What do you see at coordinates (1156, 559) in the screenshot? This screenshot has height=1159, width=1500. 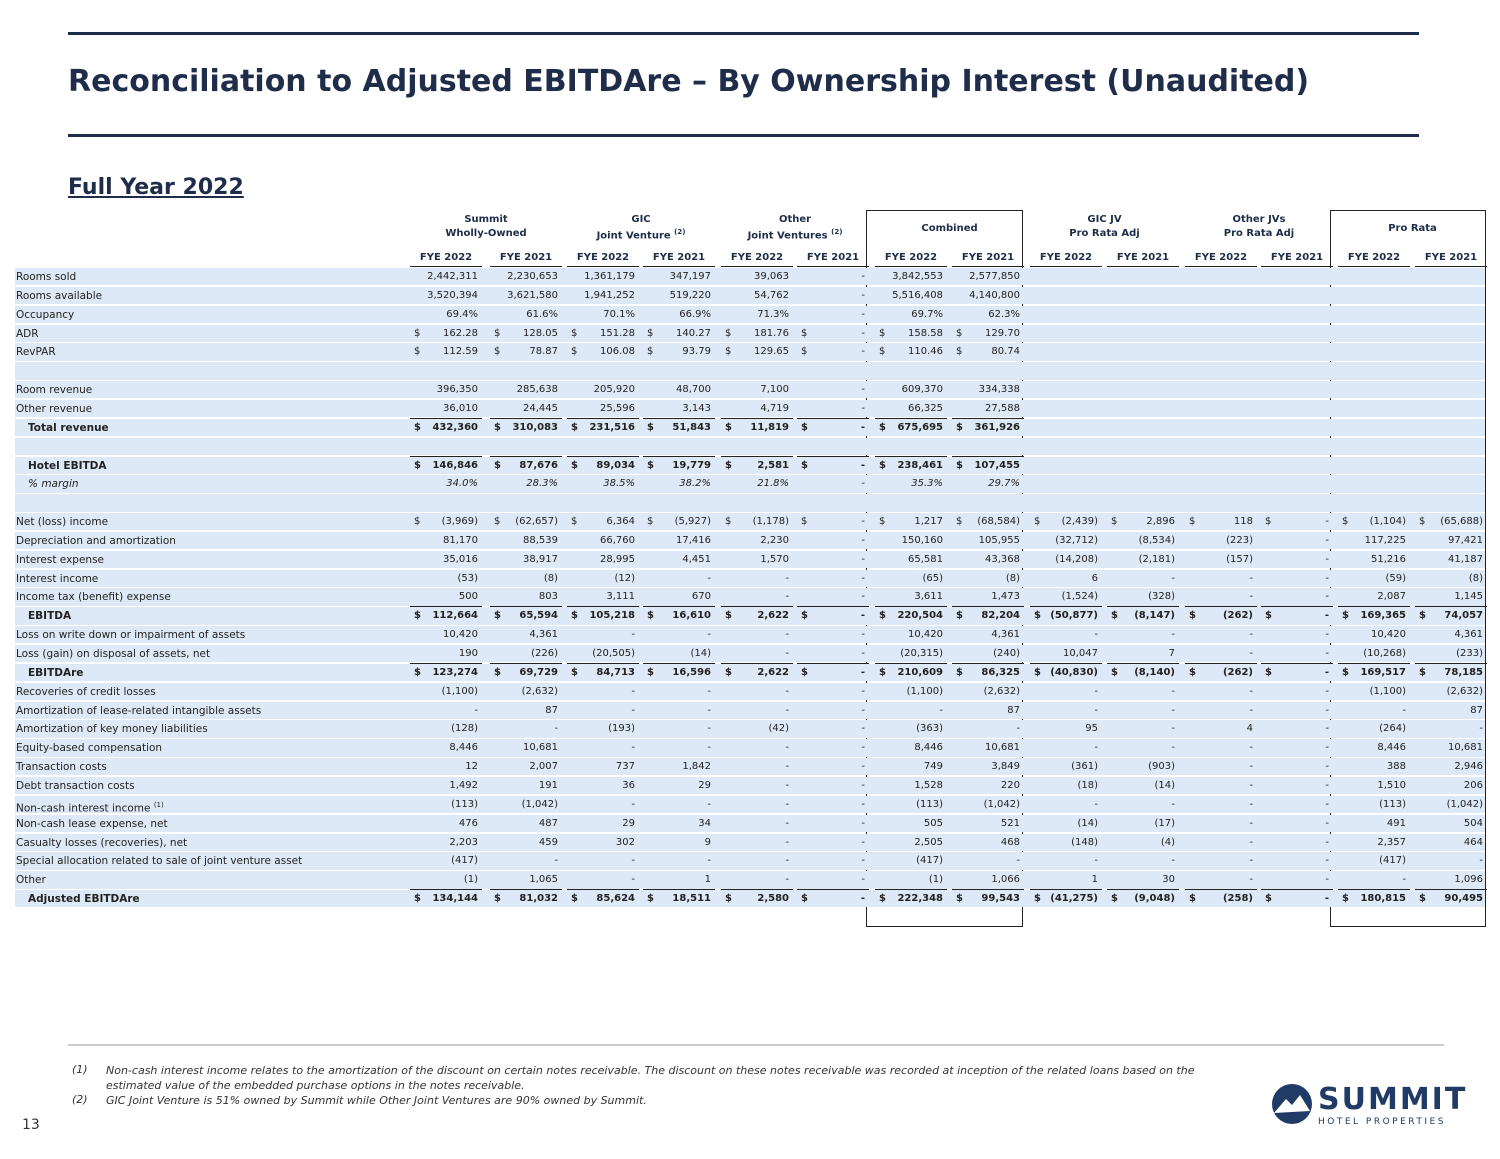 I see `cell-value: (2,181)` at bounding box center [1156, 559].